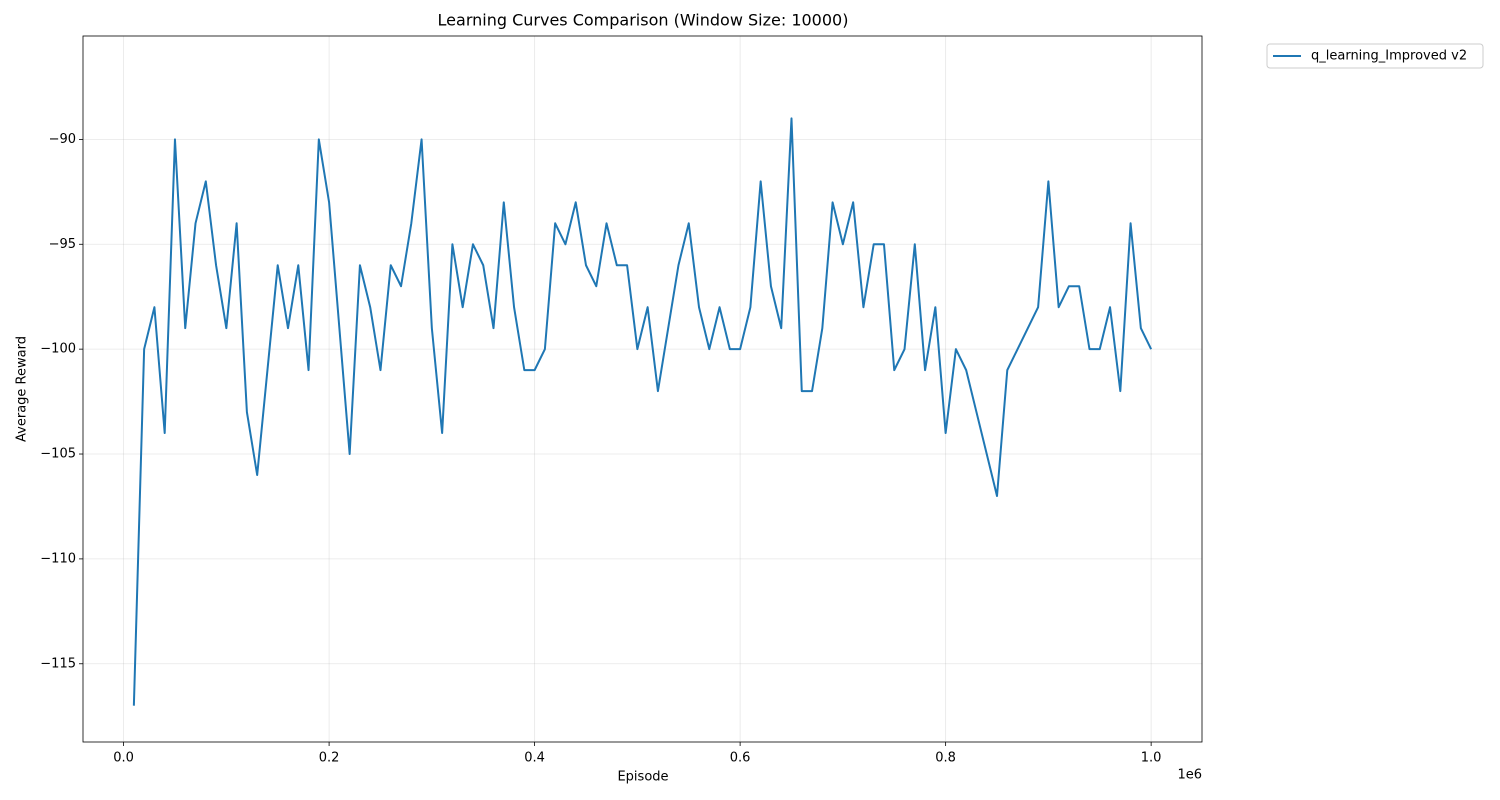  What do you see at coordinates (1189, 775) in the screenshot?
I see `x-offset-label: 1e6` at bounding box center [1189, 775].